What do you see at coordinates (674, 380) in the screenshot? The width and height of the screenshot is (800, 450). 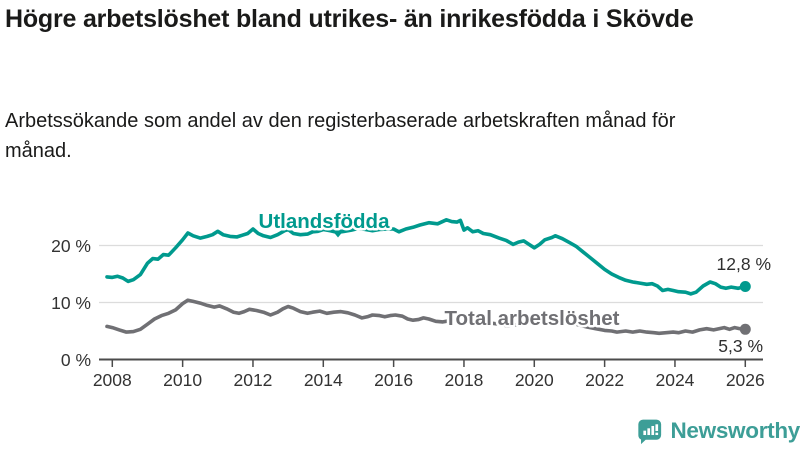 I see `x-tick-label: 2024` at bounding box center [674, 380].